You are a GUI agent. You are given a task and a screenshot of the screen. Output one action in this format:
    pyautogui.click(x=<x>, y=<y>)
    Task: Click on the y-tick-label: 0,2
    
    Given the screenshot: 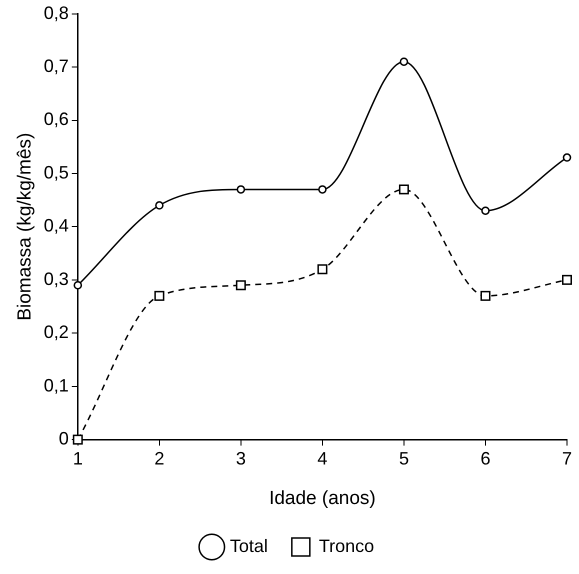 What is the action you would take?
    pyautogui.click(x=56, y=332)
    